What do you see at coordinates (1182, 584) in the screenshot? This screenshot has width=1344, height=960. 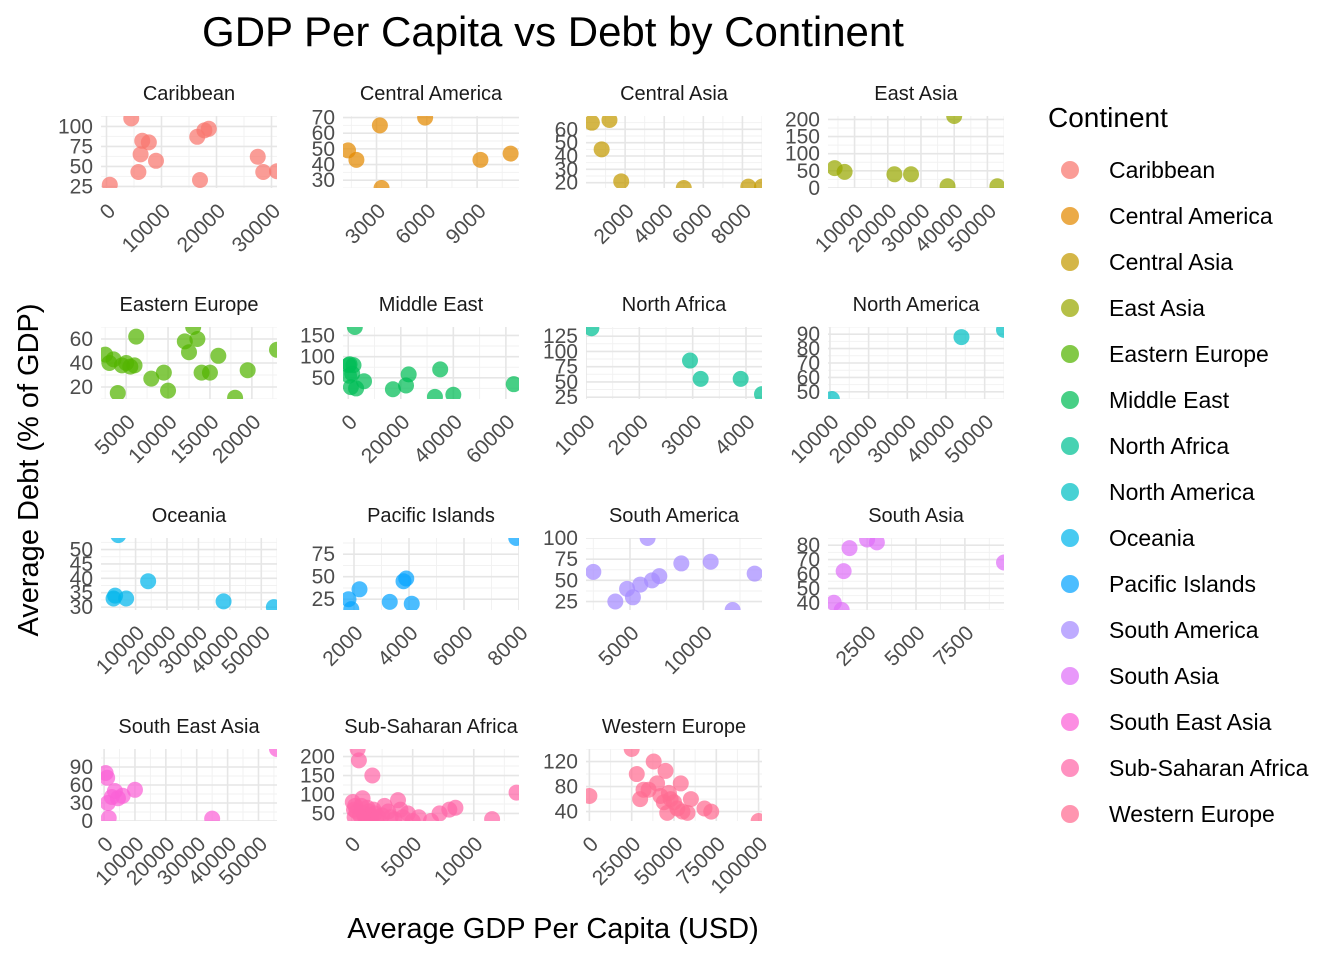 I see `legend-label: Pacific Islands` at bounding box center [1182, 584].